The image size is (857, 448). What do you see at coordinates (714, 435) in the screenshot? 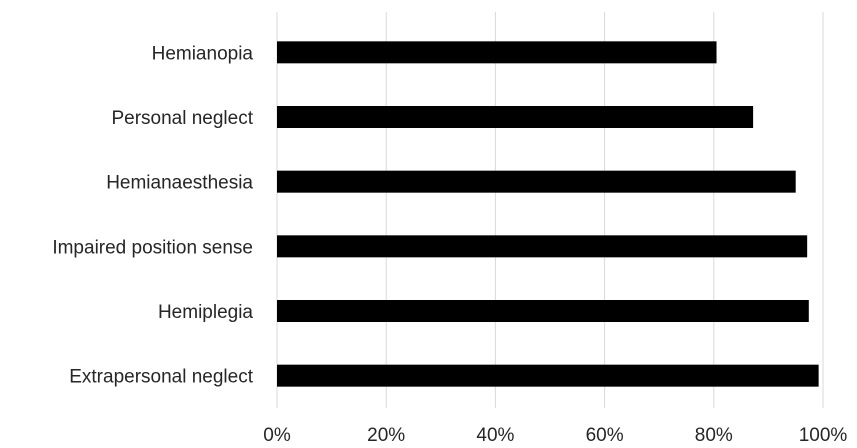
I see `x-tick-label: 80%` at bounding box center [714, 435].